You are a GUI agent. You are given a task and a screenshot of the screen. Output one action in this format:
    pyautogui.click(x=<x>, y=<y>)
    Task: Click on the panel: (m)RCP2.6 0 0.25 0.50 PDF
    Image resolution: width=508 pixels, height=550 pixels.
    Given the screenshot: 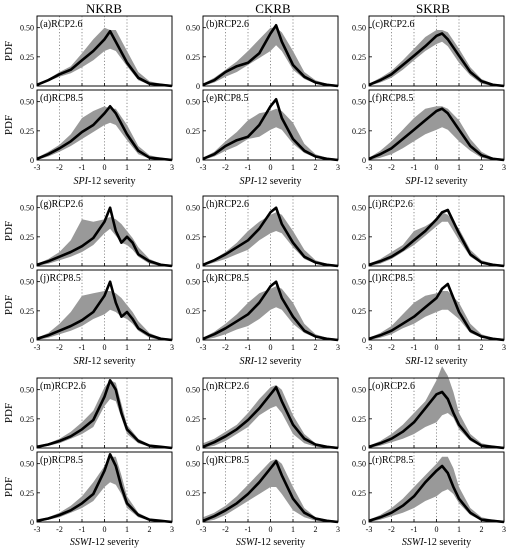 What is the action you would take?
    pyautogui.click(x=88, y=415)
    